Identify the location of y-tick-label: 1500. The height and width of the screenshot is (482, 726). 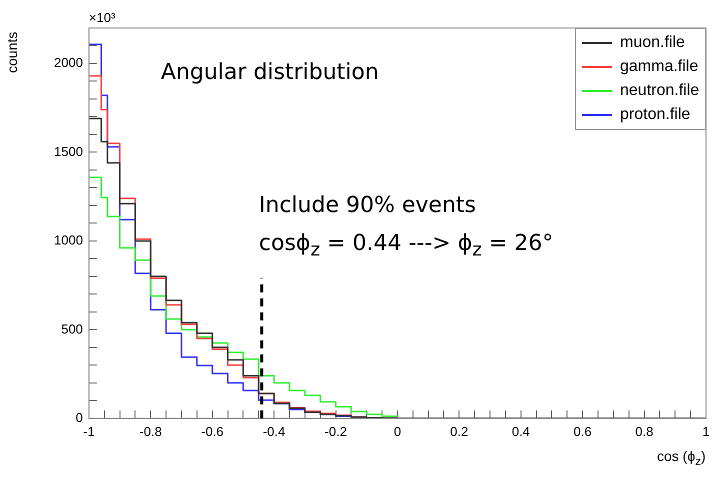
(68, 151).